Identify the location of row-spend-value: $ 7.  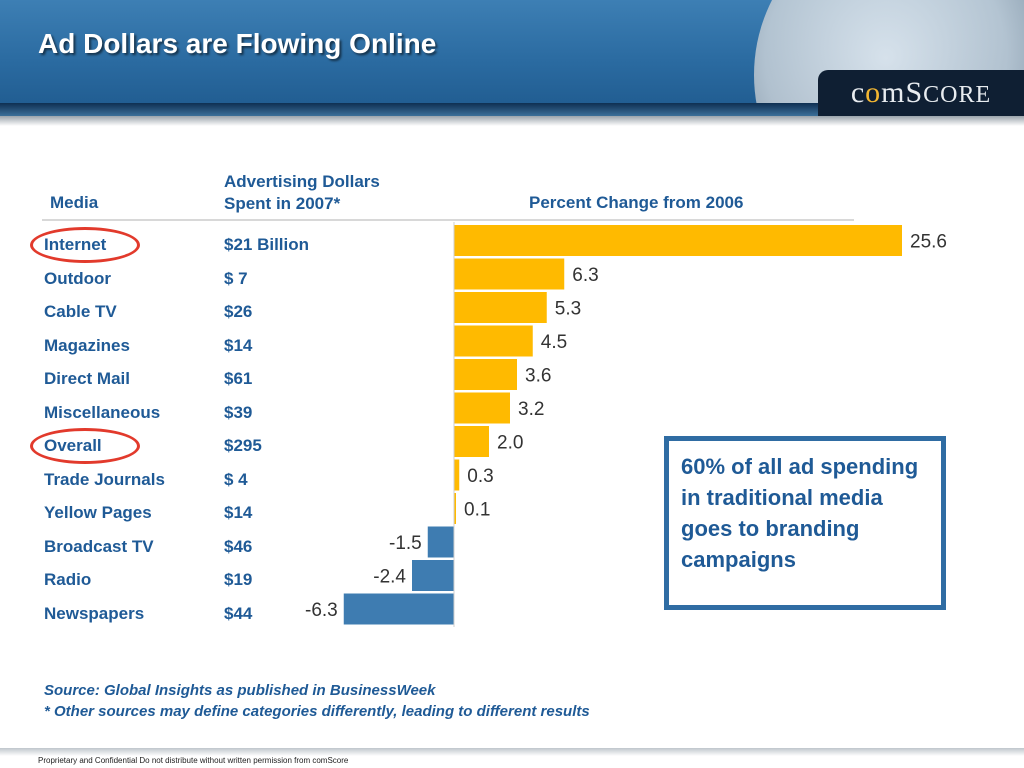
(236, 278).